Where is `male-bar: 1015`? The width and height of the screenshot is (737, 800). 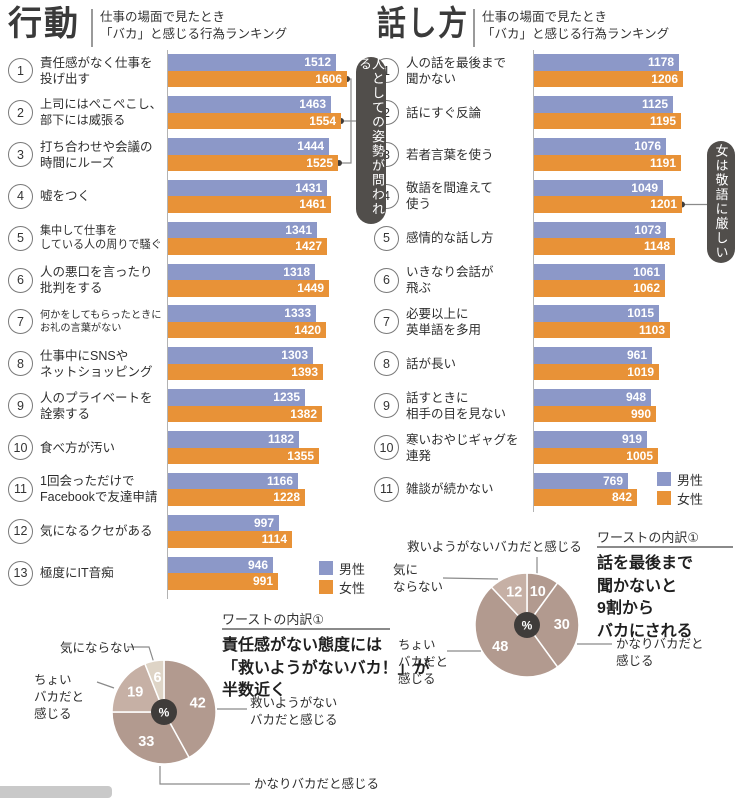
male-bar: 1015 is located at coordinates (596, 313).